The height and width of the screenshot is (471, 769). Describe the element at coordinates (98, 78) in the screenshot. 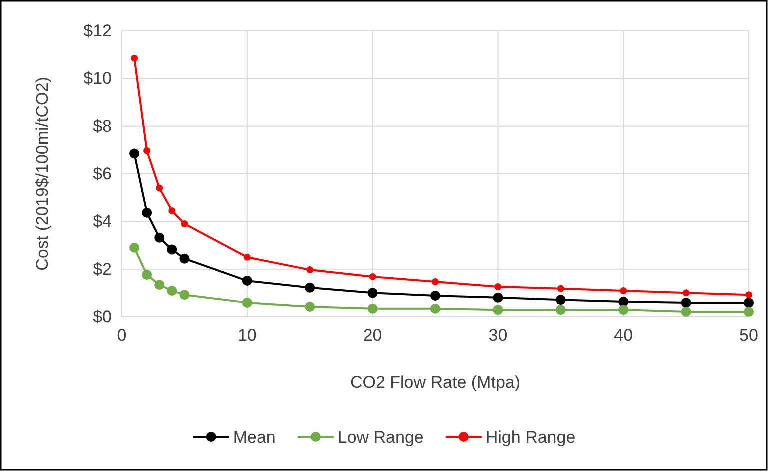

I see `y-tick-label: $10` at that location.